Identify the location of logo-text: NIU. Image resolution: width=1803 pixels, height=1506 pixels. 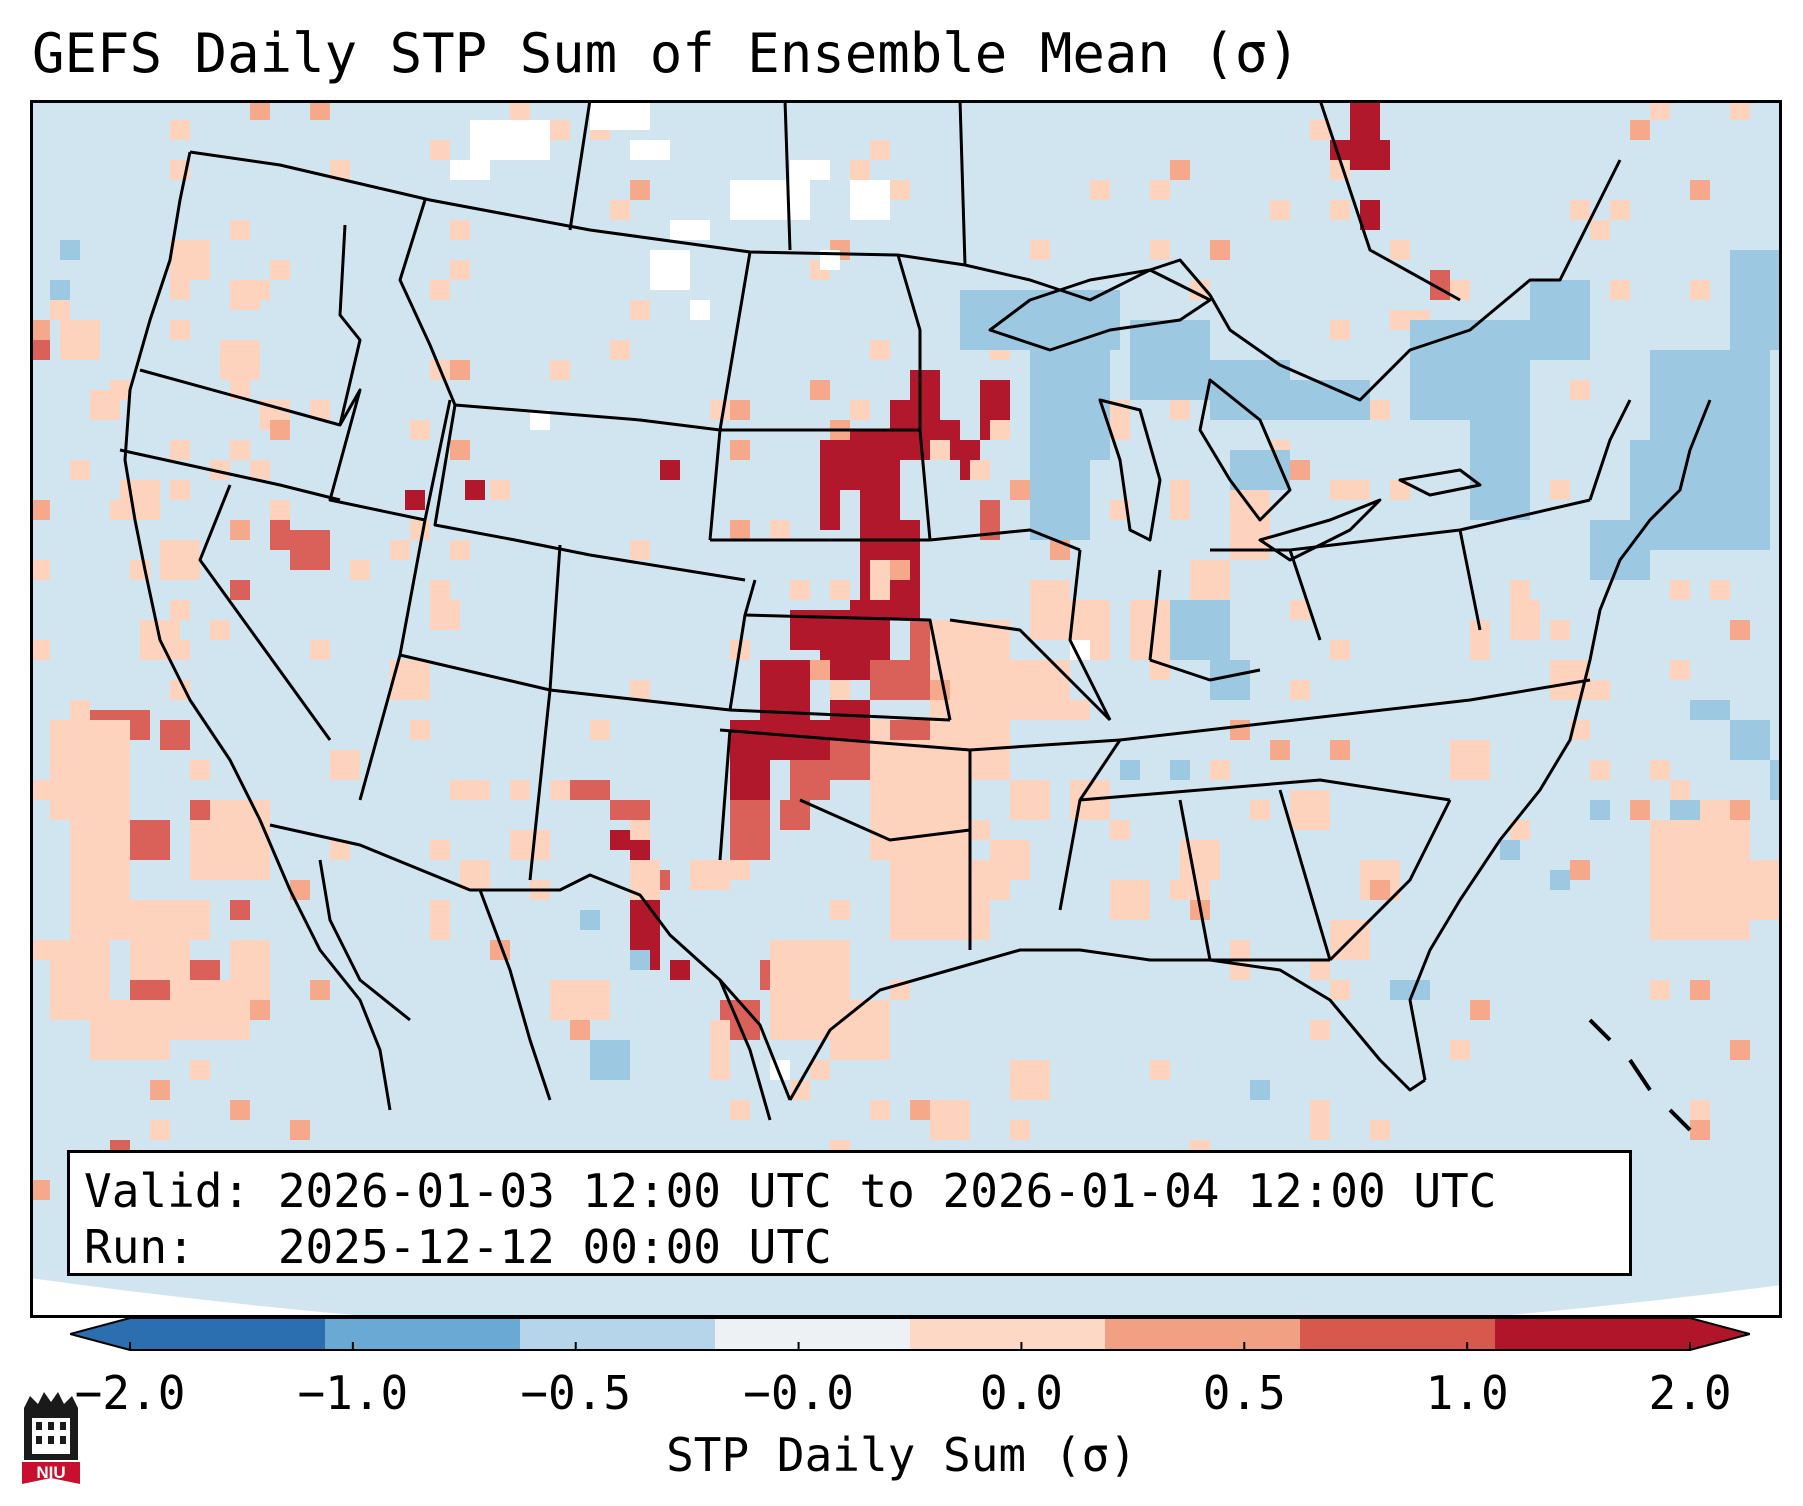
(50, 1472).